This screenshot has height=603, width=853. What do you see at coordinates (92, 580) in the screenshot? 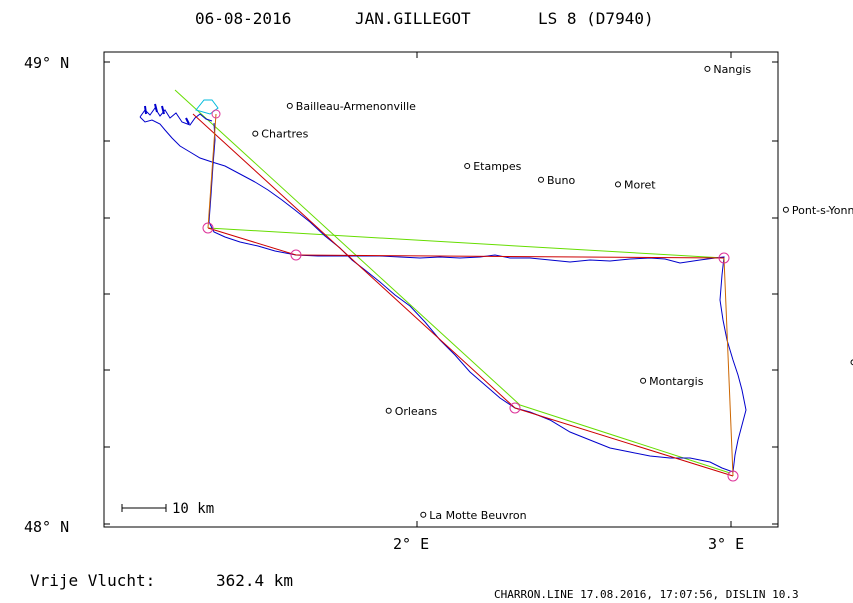
I see `distance-label: Vrije Vlucht:` at bounding box center [92, 580].